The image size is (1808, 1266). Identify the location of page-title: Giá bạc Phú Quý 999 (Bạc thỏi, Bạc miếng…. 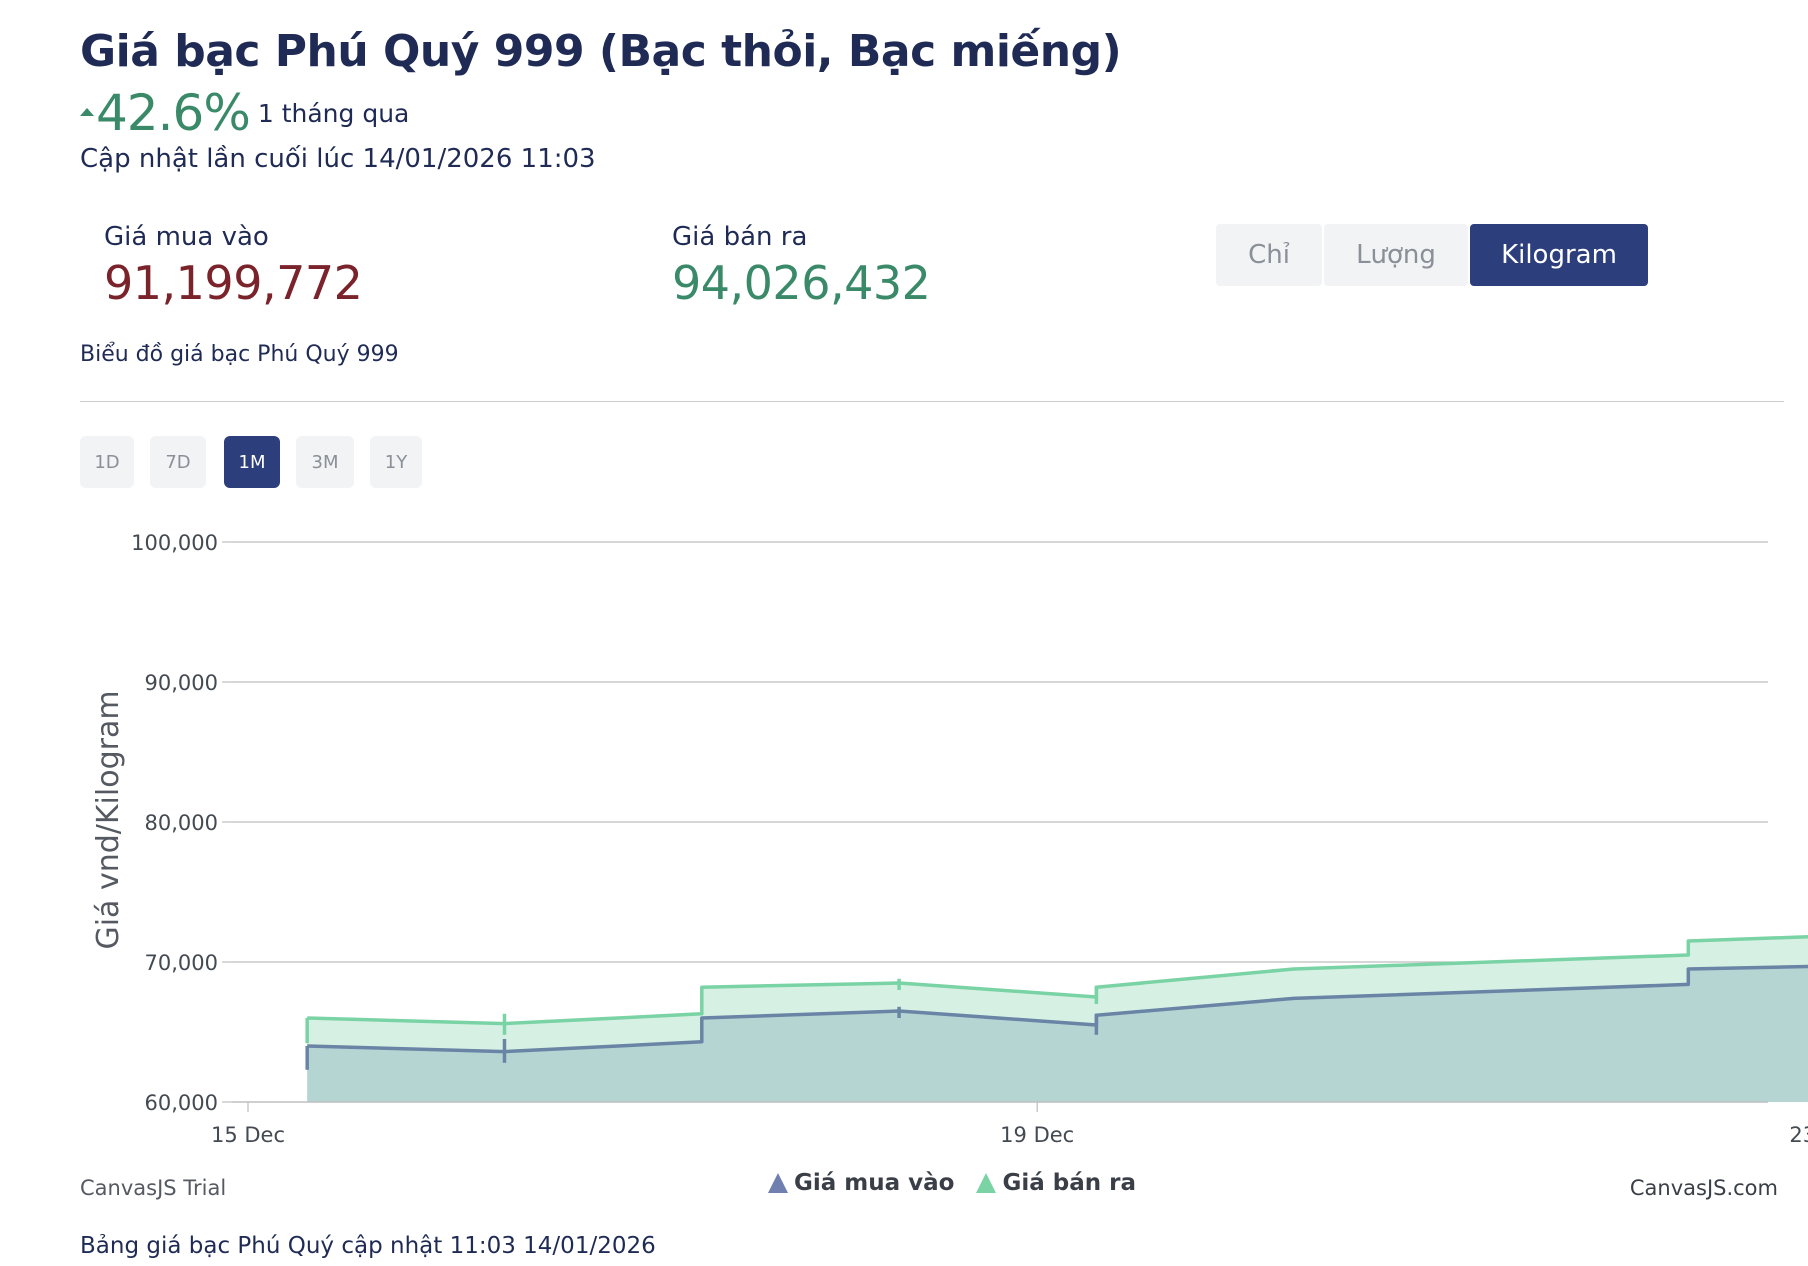
(601, 51).